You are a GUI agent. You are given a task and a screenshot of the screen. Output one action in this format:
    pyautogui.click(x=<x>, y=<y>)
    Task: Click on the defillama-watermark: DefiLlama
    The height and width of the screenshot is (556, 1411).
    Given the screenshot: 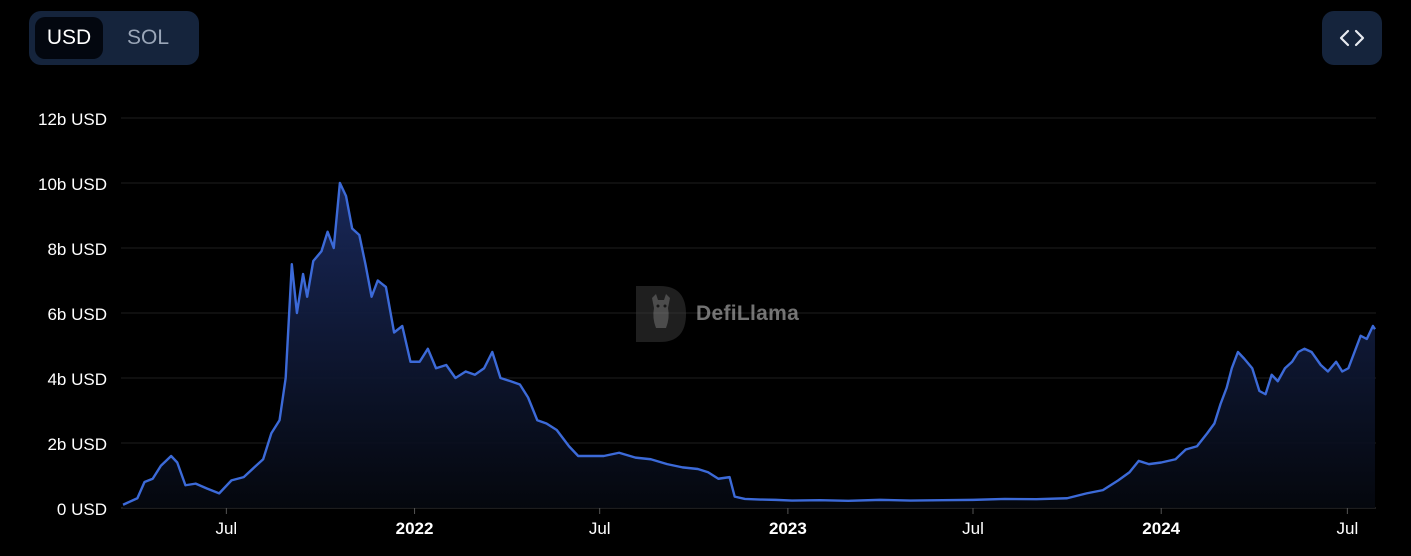 What is the action you would take?
    pyautogui.click(x=716, y=314)
    